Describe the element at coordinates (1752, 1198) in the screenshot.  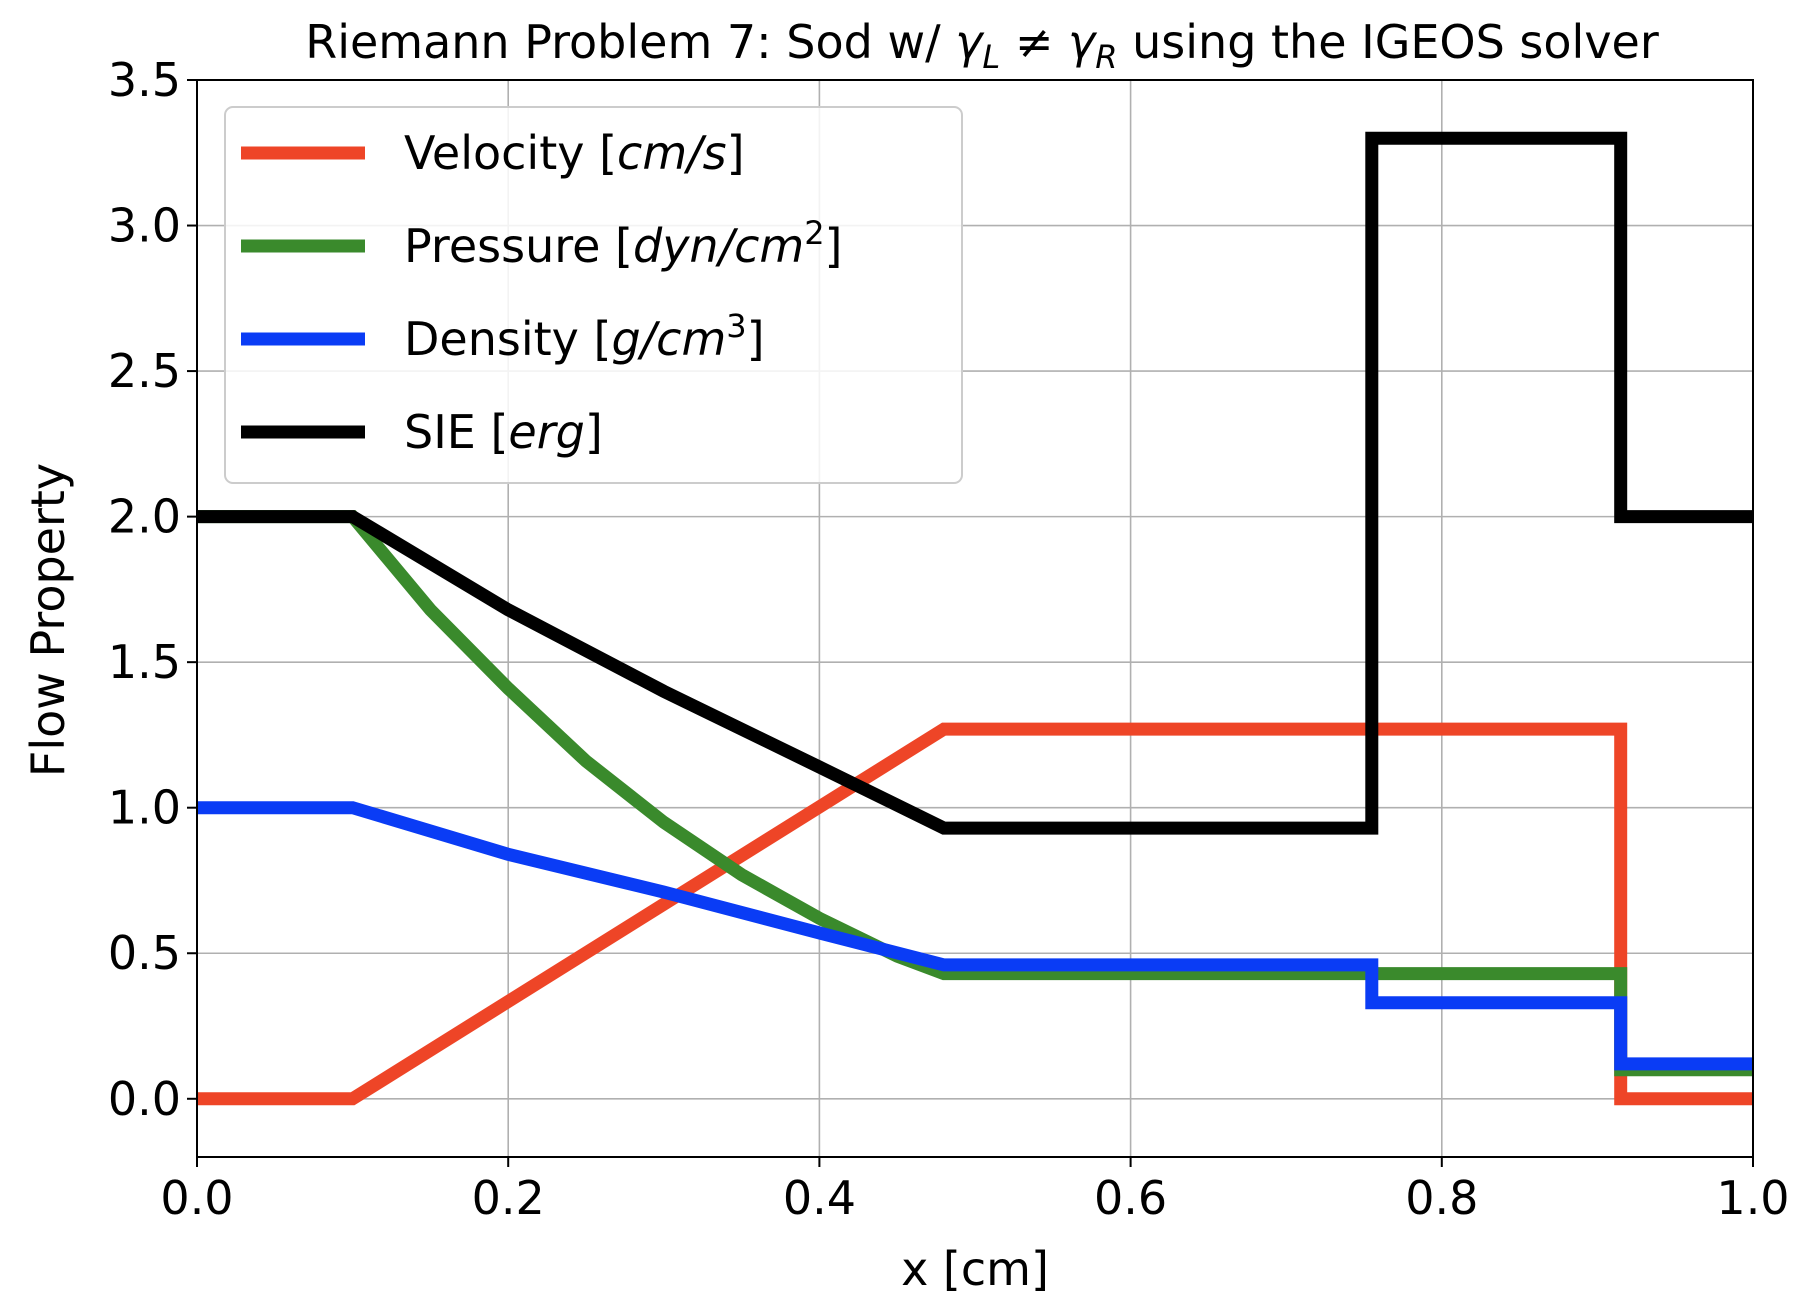
I see `x-tick-label: 1.0` at that location.